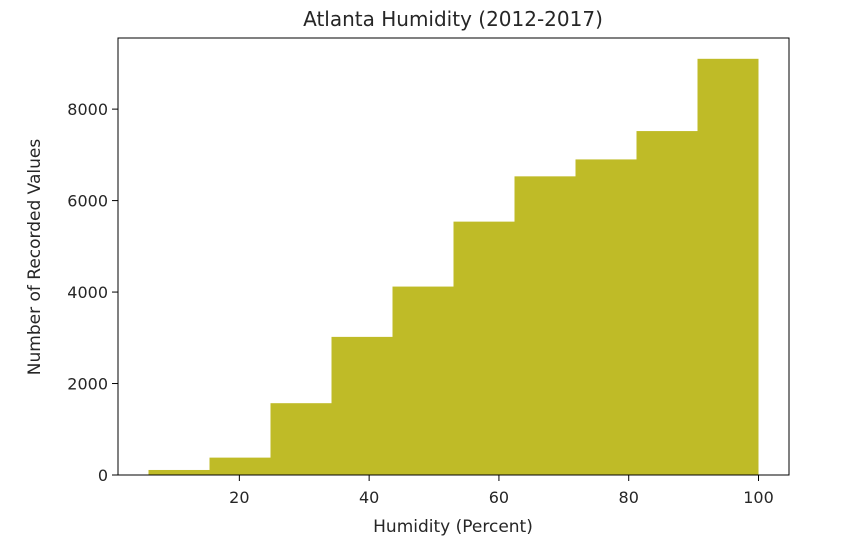 The height and width of the screenshot is (552, 844). Describe the element at coordinates (87, 109) in the screenshot. I see `y-tick-label: 8000` at that location.